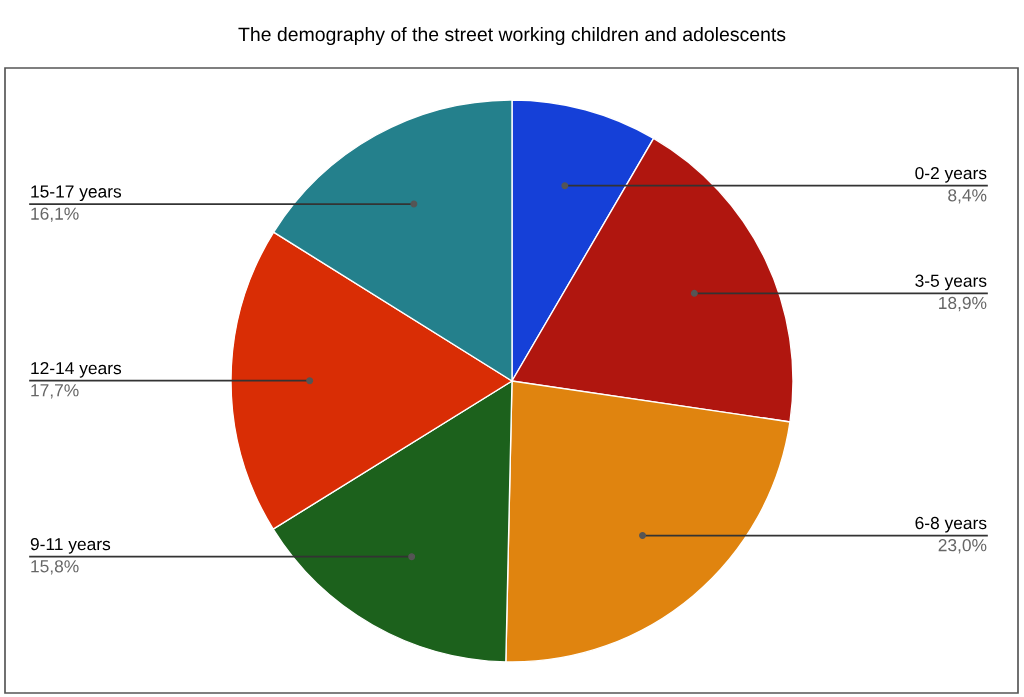 This screenshot has width=1024, height=697. Describe the element at coordinates (76, 369) in the screenshot. I see `slice-label: 12-14 years` at that location.